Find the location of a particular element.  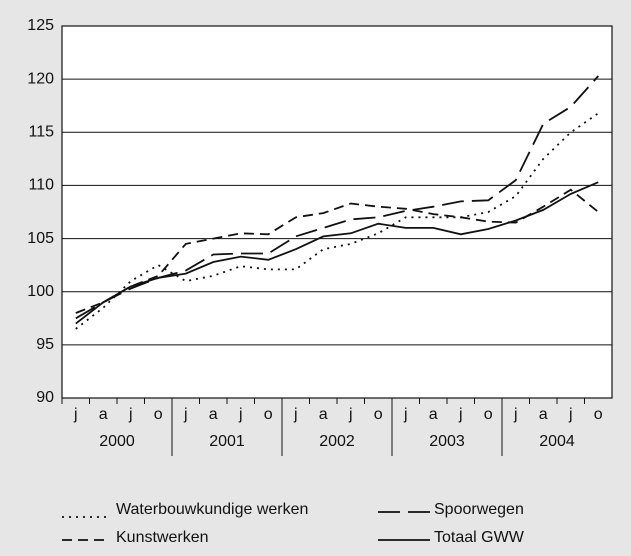

x-group-label: 2004 is located at coordinates (557, 441).